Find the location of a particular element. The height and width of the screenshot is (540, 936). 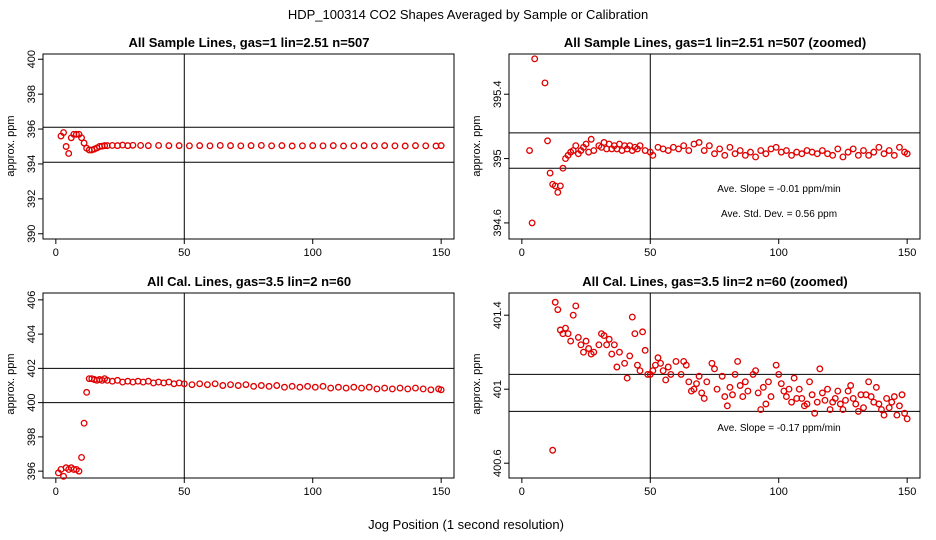

y-tick-label: 395.4 is located at coordinates (498, 94).